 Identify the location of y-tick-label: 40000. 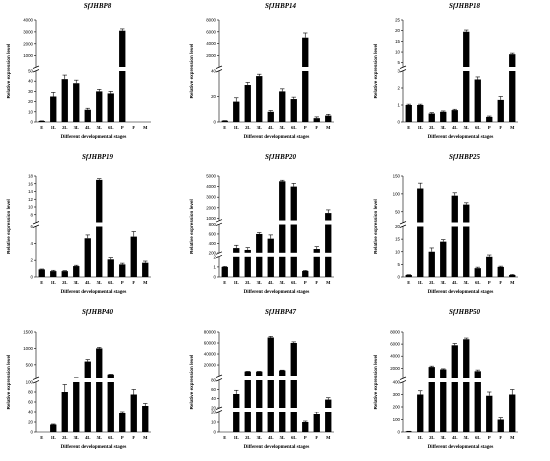
(210, 354).